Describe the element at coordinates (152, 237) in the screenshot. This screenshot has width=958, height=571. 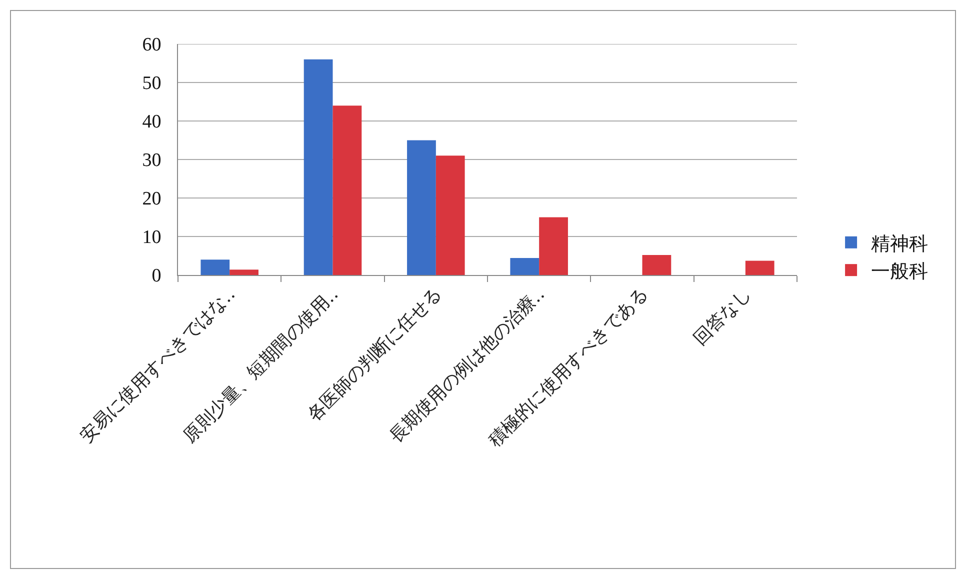
I see `y-tick-label: 10` at that location.